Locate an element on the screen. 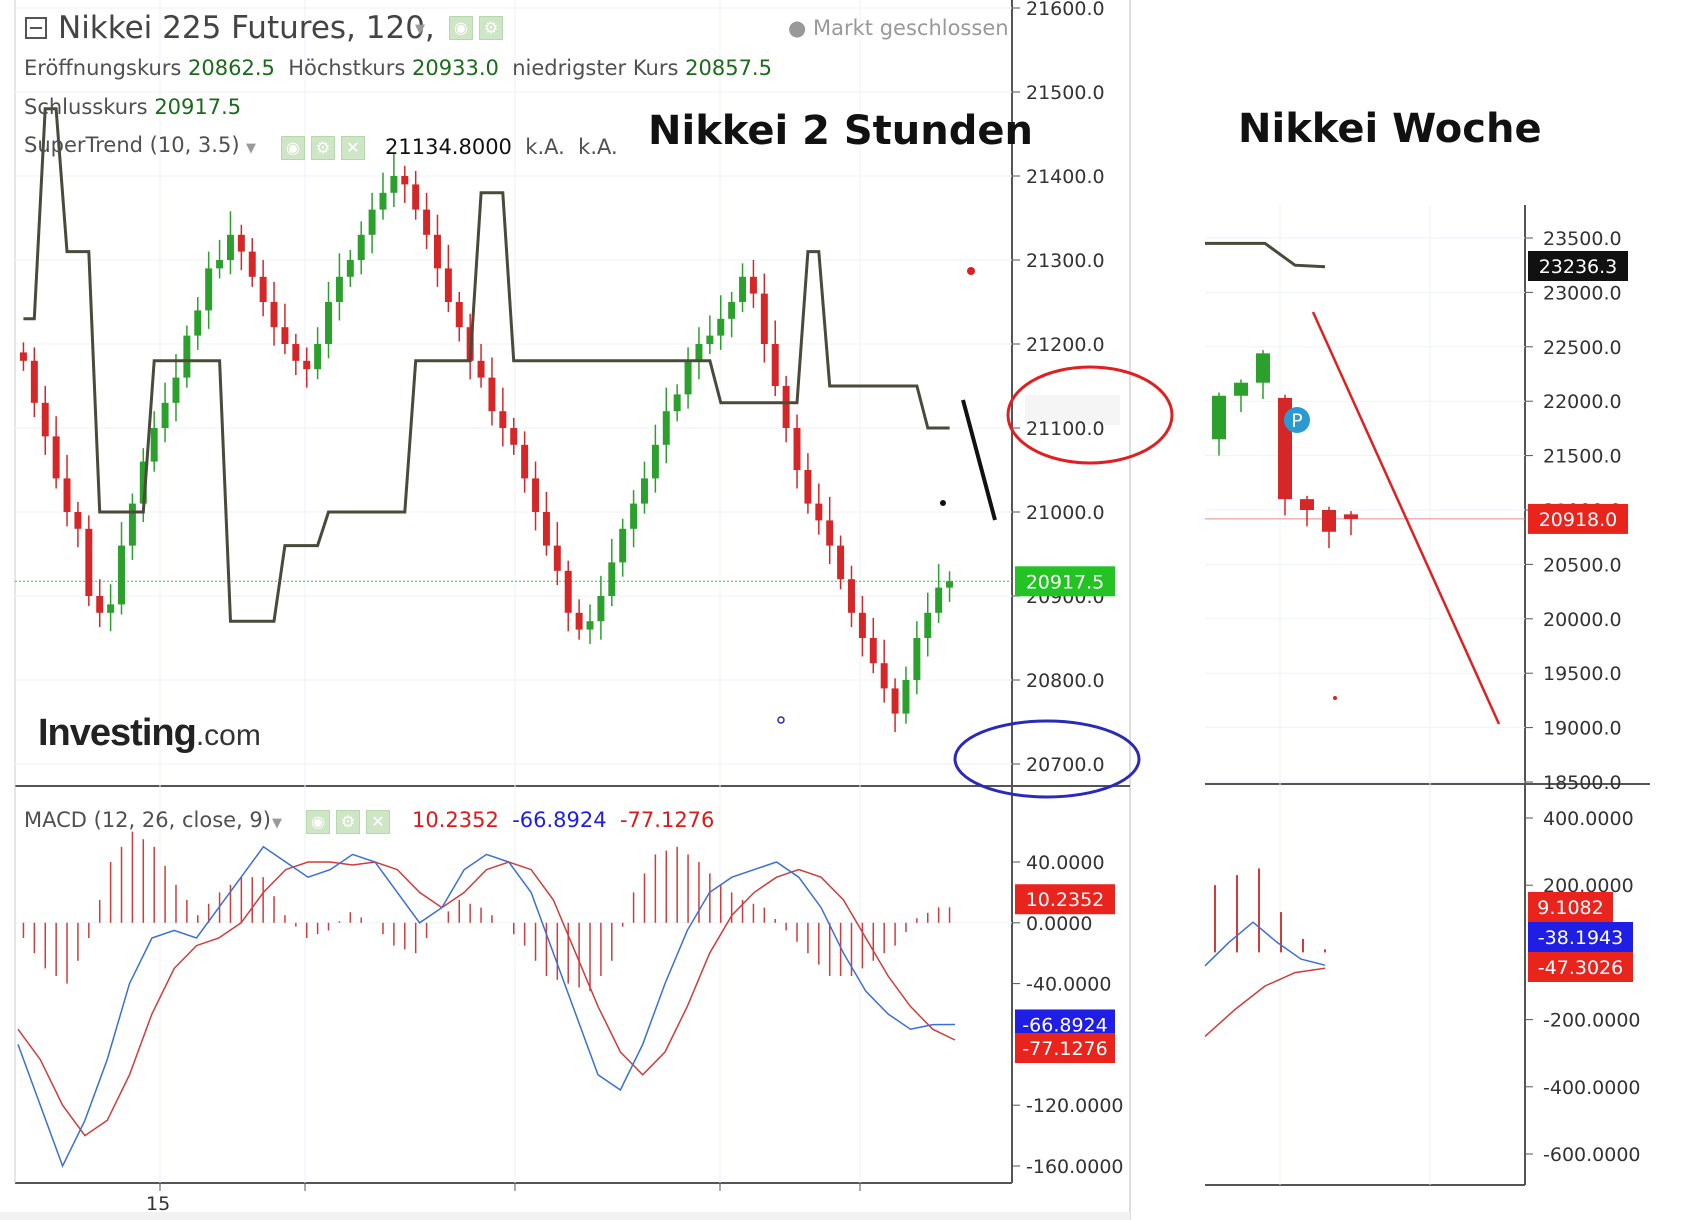  supertrend-label: SuperTrend (10, 3.5) is located at coordinates (132, 145).